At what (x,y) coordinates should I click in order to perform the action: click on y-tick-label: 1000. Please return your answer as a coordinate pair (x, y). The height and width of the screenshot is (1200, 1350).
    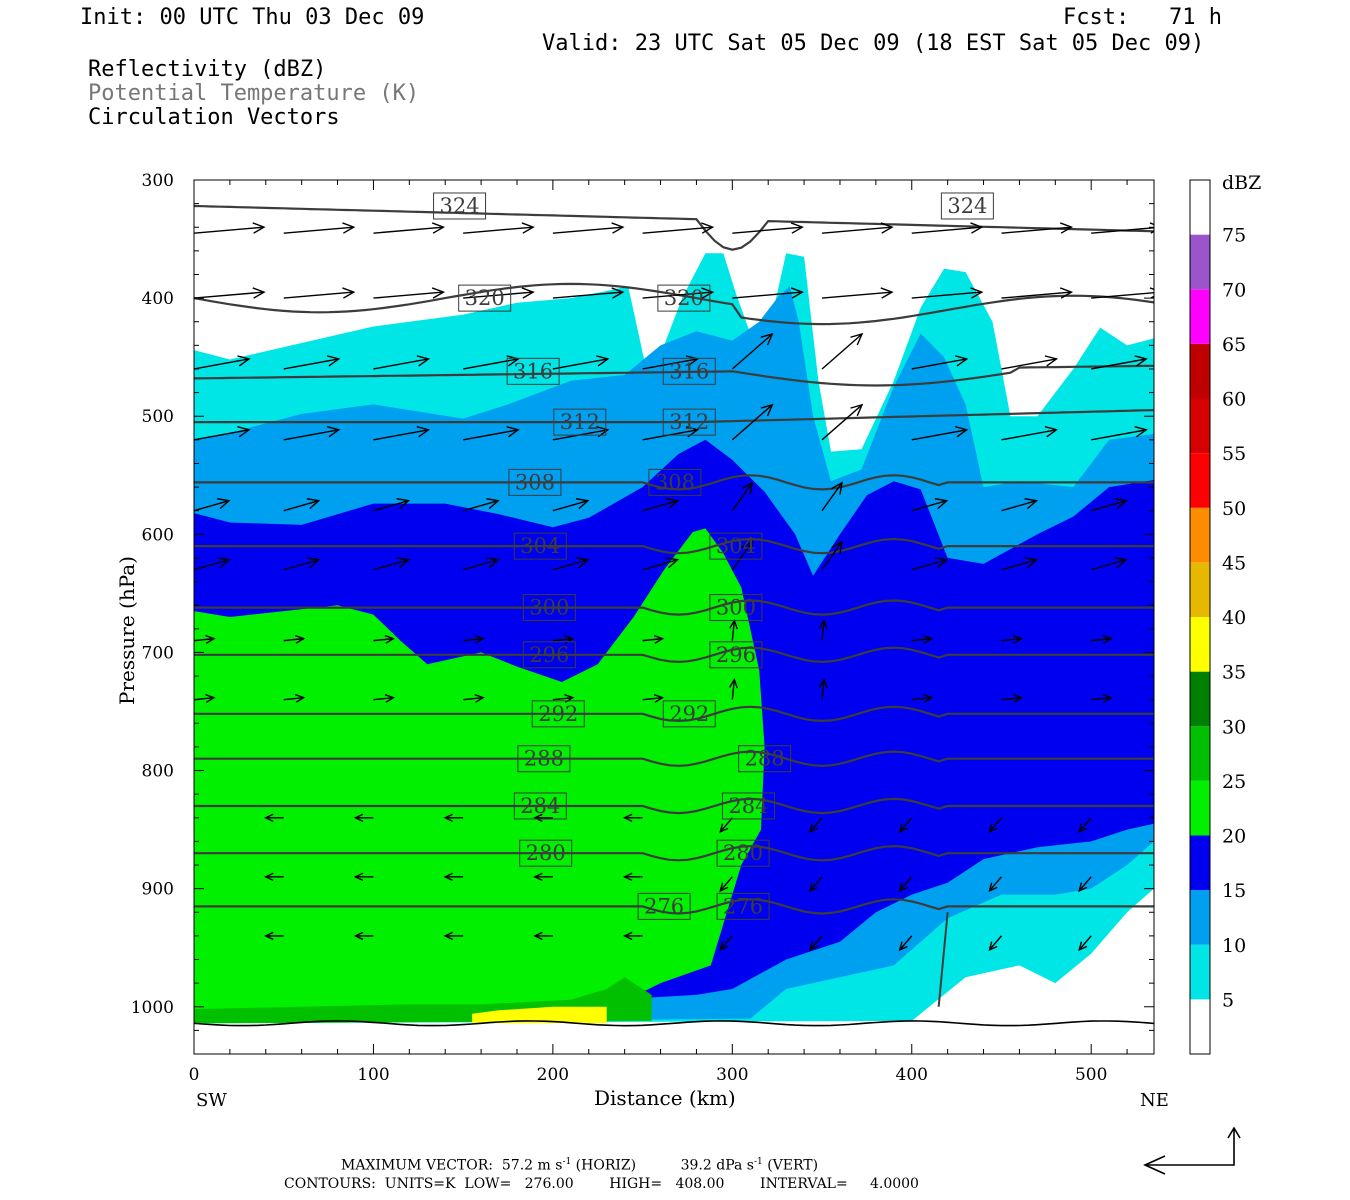
    Looking at the image, I should click on (152, 1008).